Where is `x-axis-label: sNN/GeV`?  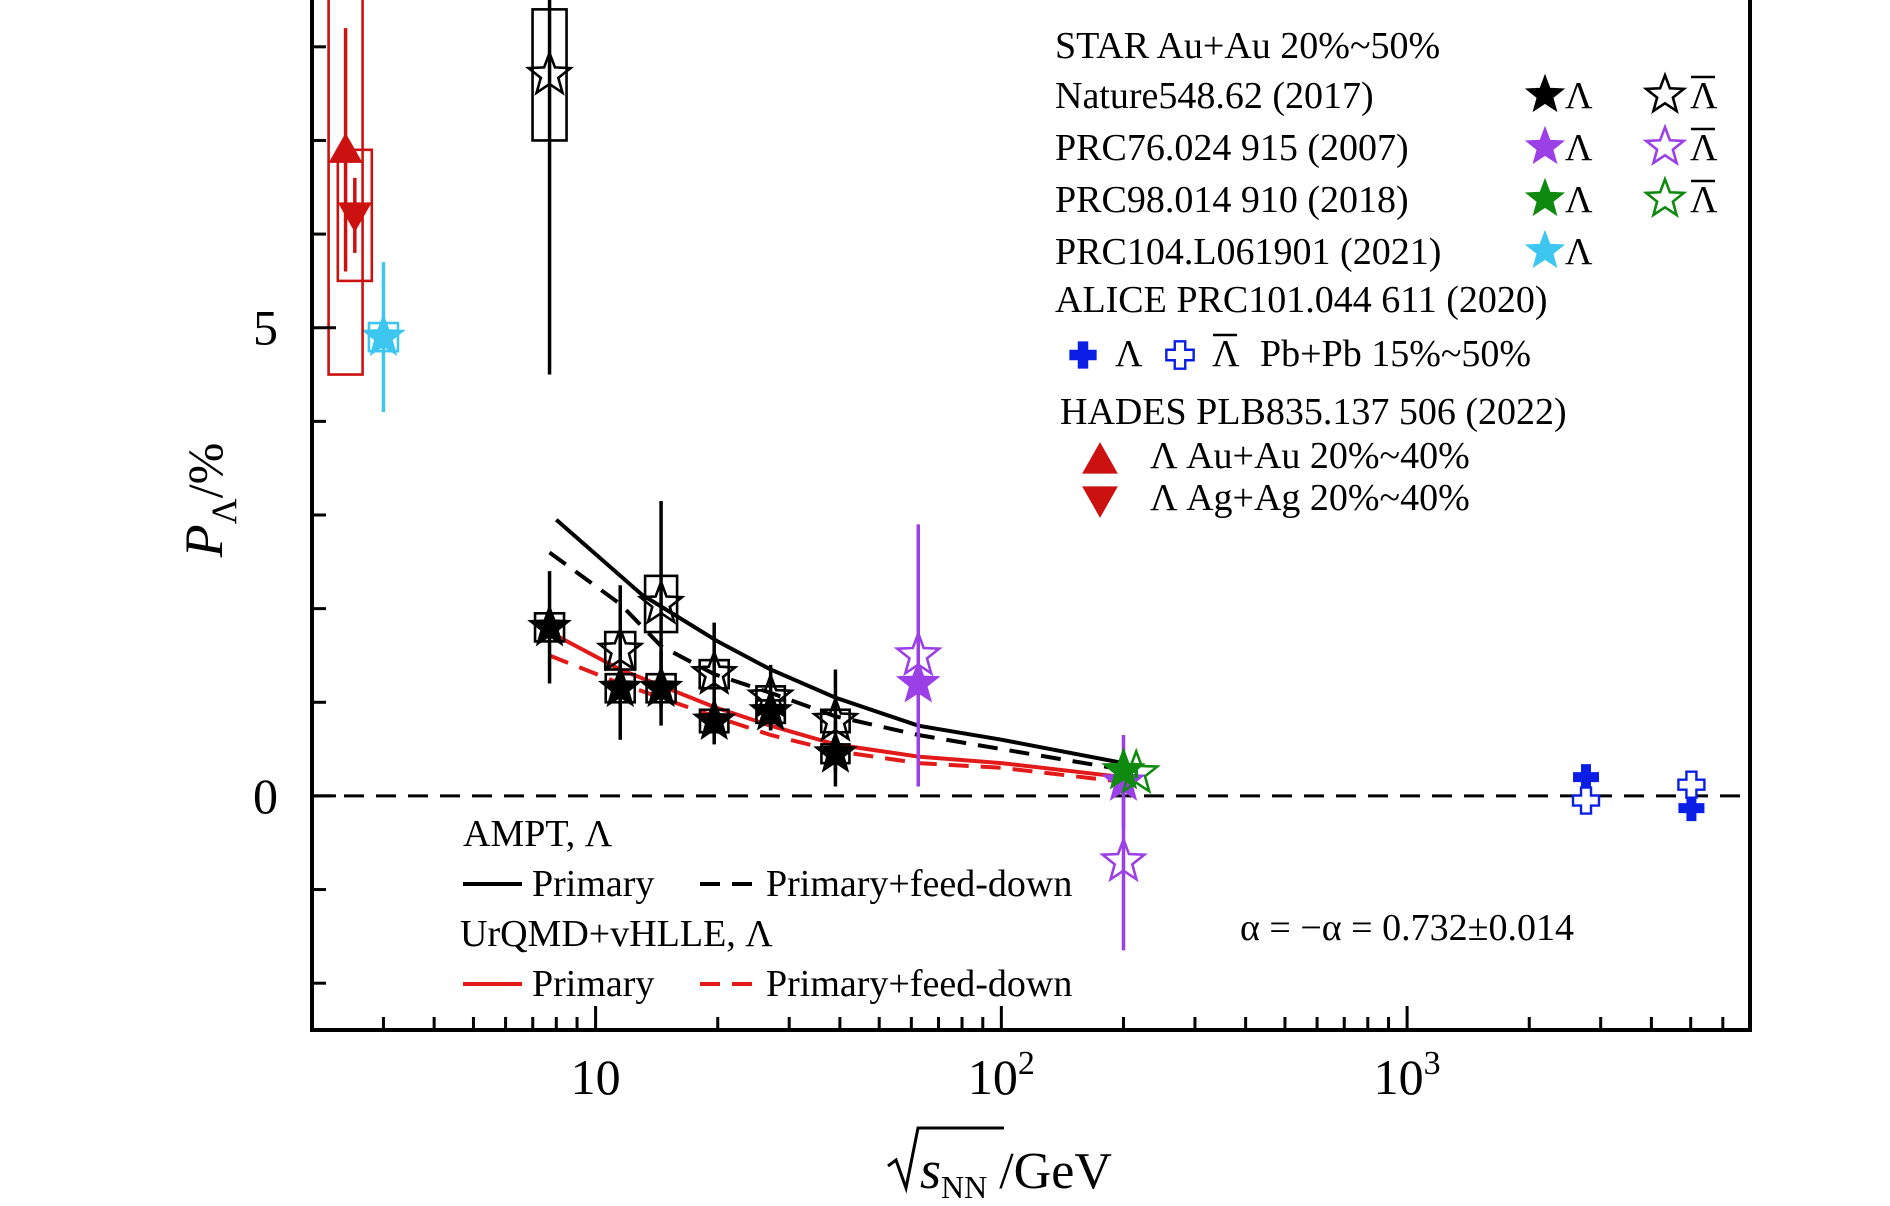 x-axis-label: sNN/GeV is located at coordinates (1016, 1172).